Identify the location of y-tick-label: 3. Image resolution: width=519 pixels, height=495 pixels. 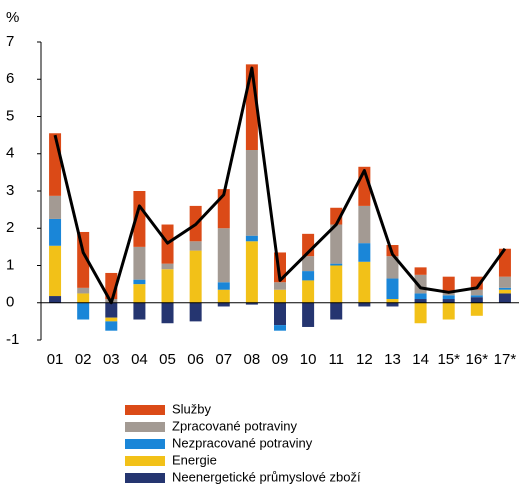
(10, 190).